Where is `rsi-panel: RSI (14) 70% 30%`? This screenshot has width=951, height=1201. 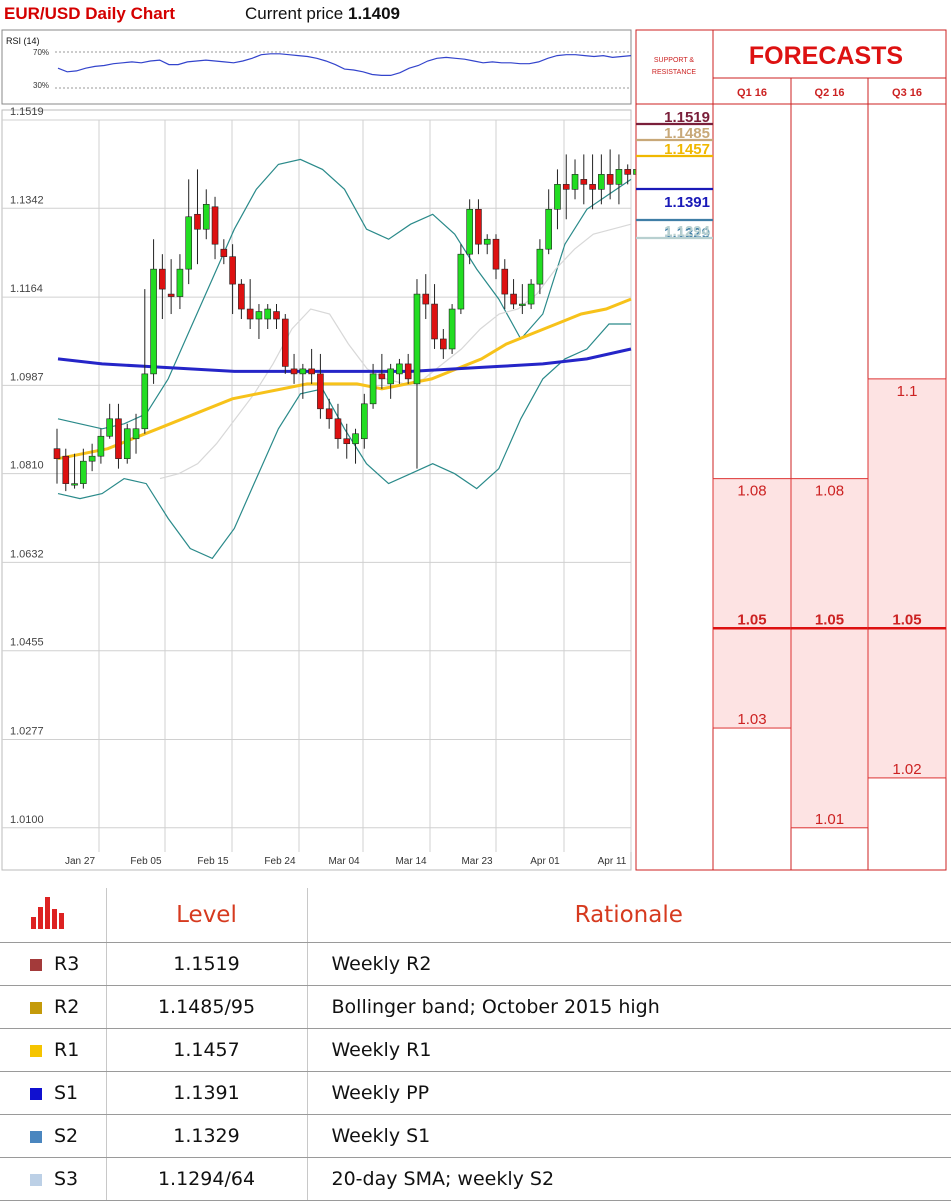
rsi-panel: RSI (14) 70% 30% is located at coordinates (316, 67).